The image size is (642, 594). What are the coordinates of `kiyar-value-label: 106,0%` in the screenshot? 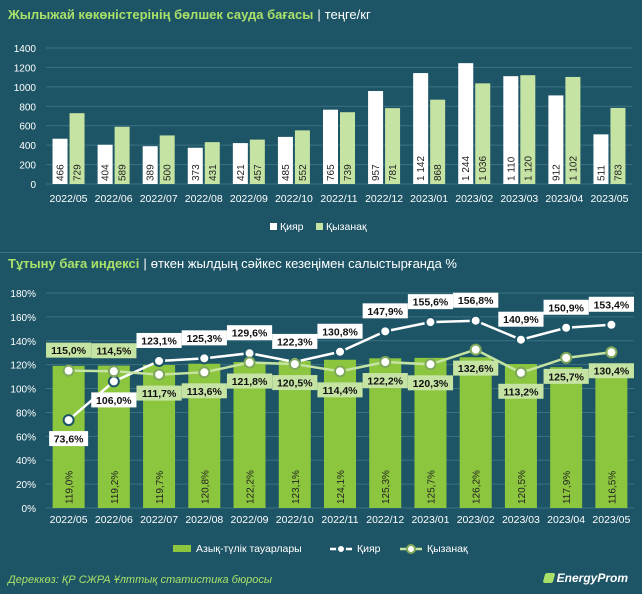 It's located at (114, 401).